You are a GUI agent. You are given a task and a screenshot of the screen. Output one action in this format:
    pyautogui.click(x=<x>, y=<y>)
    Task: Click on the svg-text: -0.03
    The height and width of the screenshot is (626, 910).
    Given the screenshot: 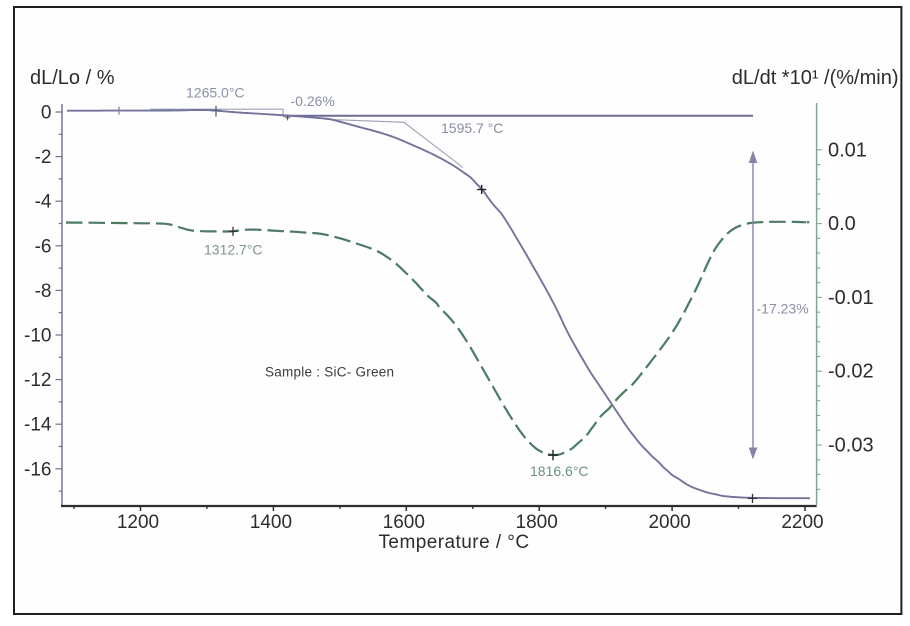 What is the action you would take?
    pyautogui.click(x=851, y=446)
    